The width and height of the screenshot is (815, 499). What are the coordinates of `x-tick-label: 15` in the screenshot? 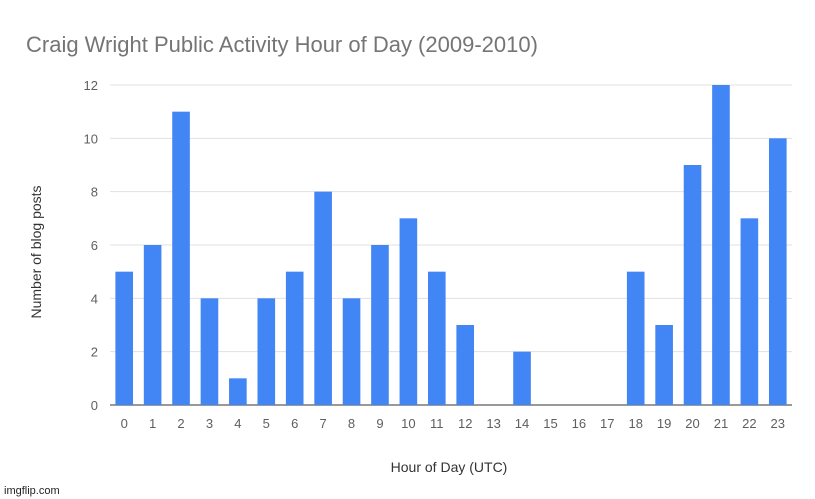 It's located at (550, 423).